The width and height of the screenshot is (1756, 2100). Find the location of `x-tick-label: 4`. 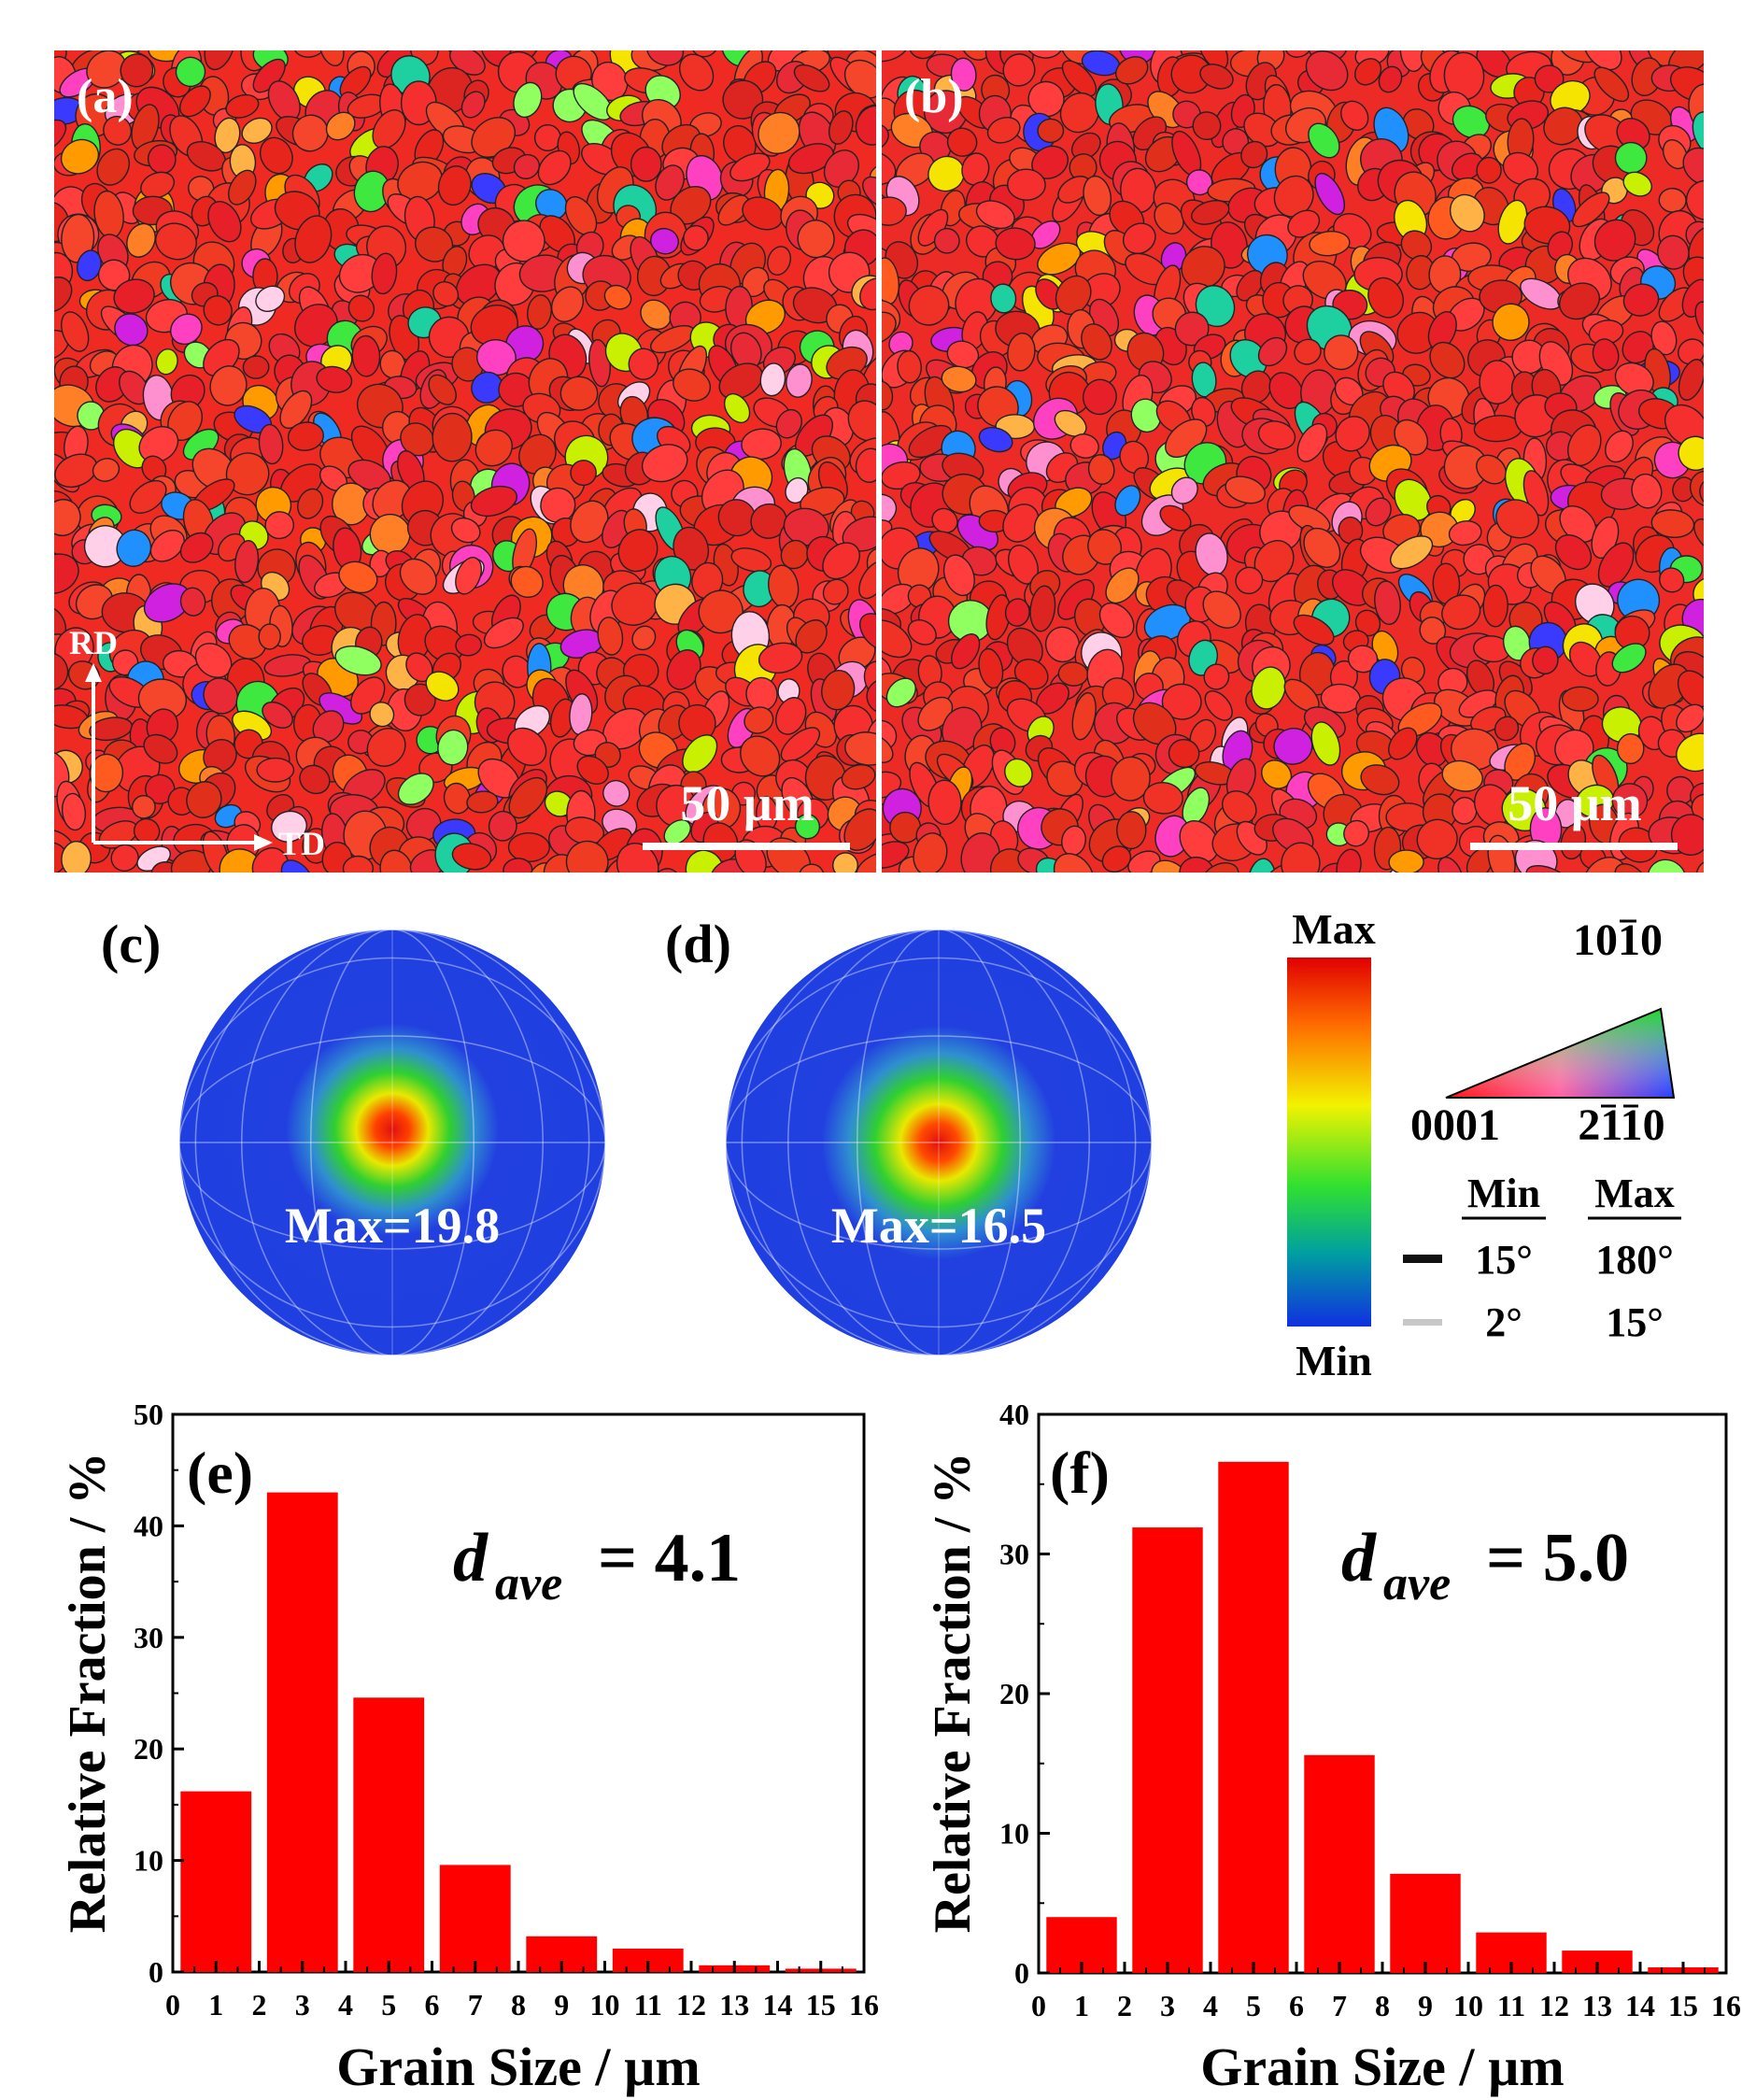

x-tick-label: 4 is located at coordinates (345, 2005).